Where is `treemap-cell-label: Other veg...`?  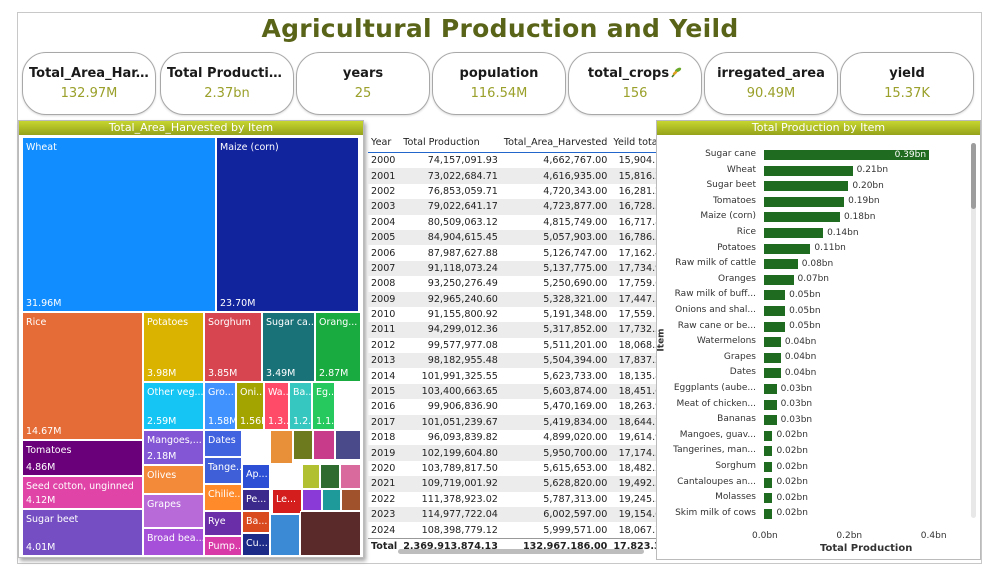
treemap-cell-label: Other veg... is located at coordinates (175, 392).